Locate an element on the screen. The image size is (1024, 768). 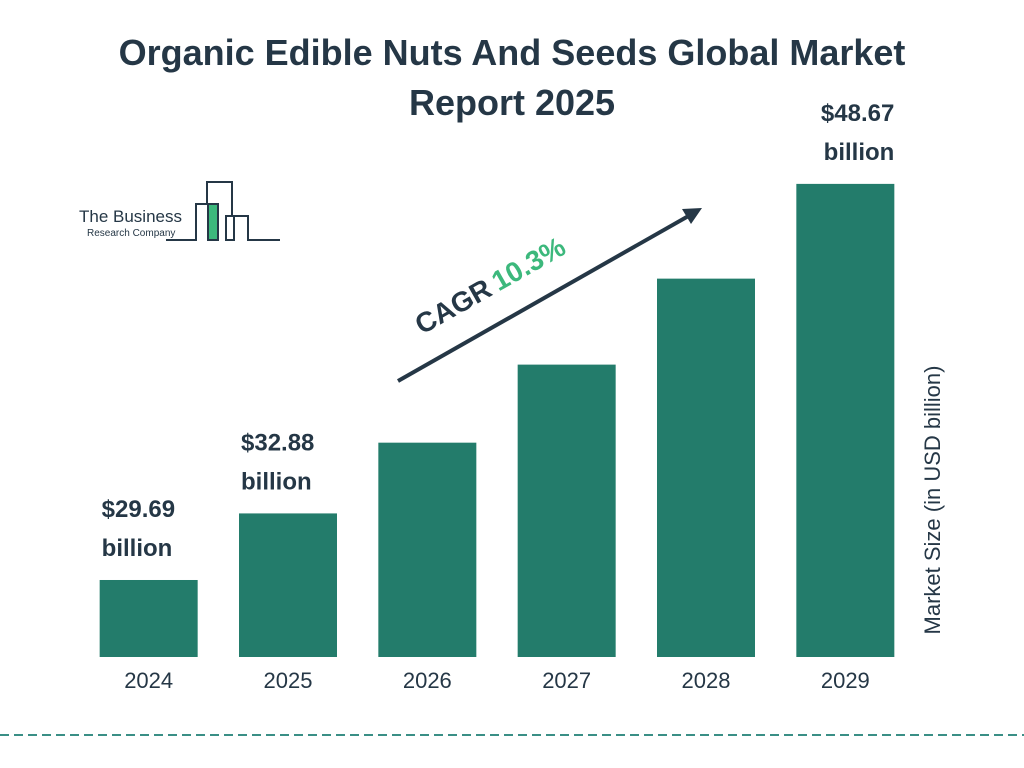
logo is located at coordinates (223, 211).